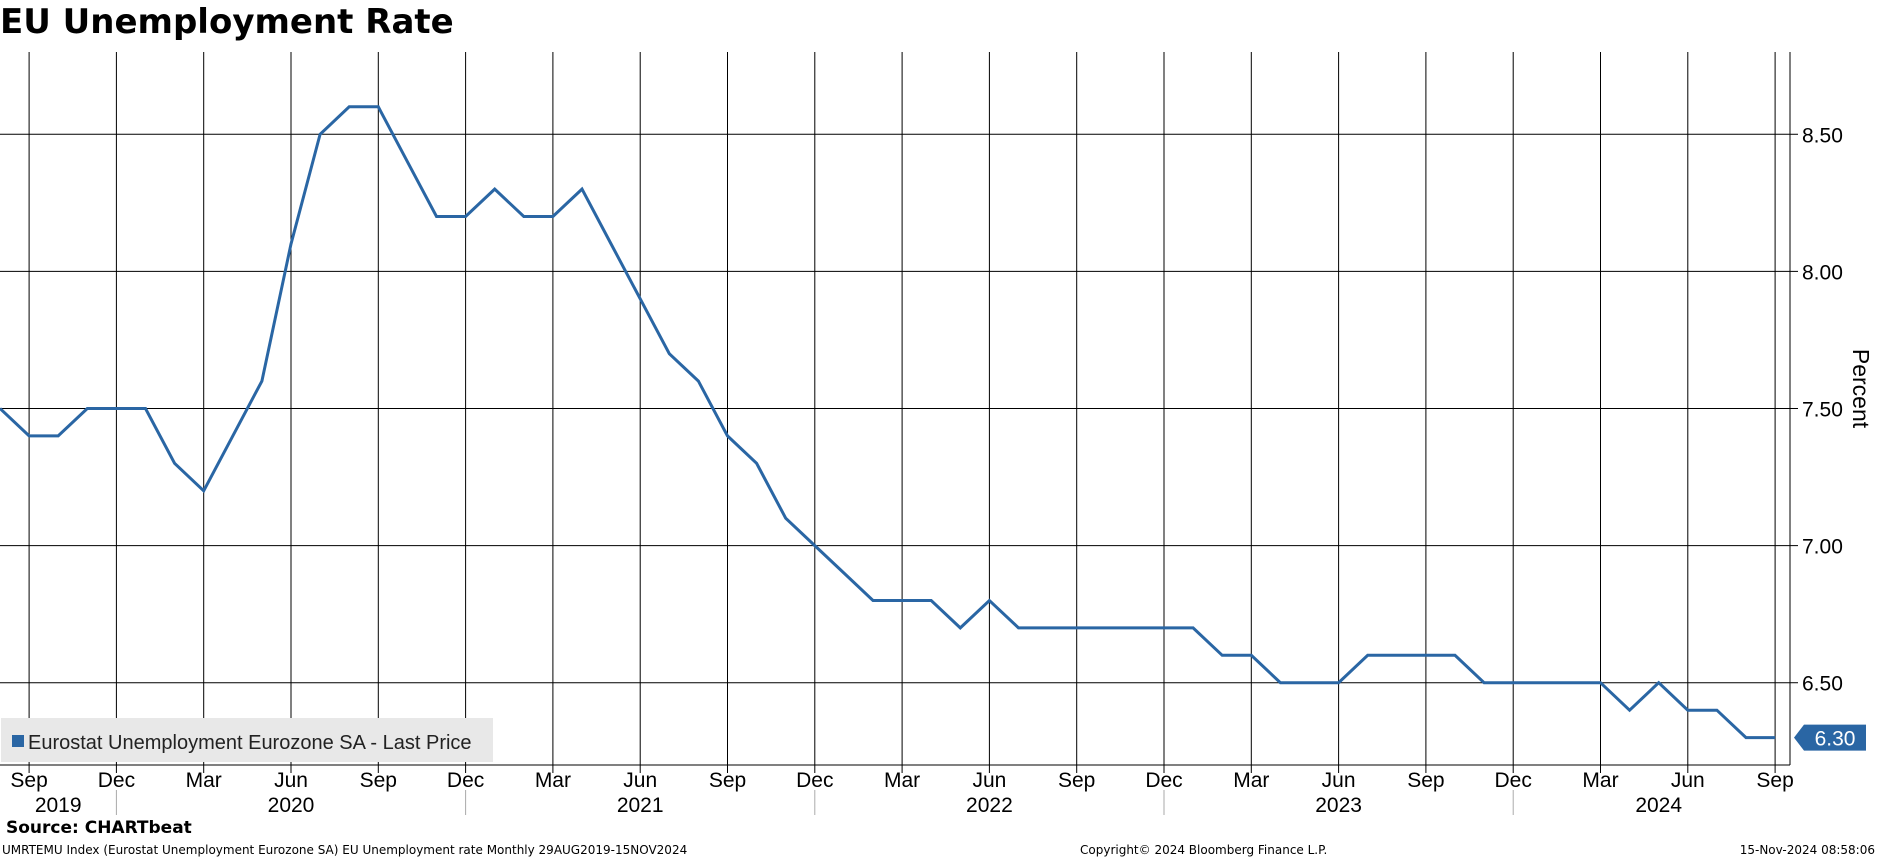 This screenshot has width=1877, height=859. I want to click on x-year-label: 2022, so click(989, 805).